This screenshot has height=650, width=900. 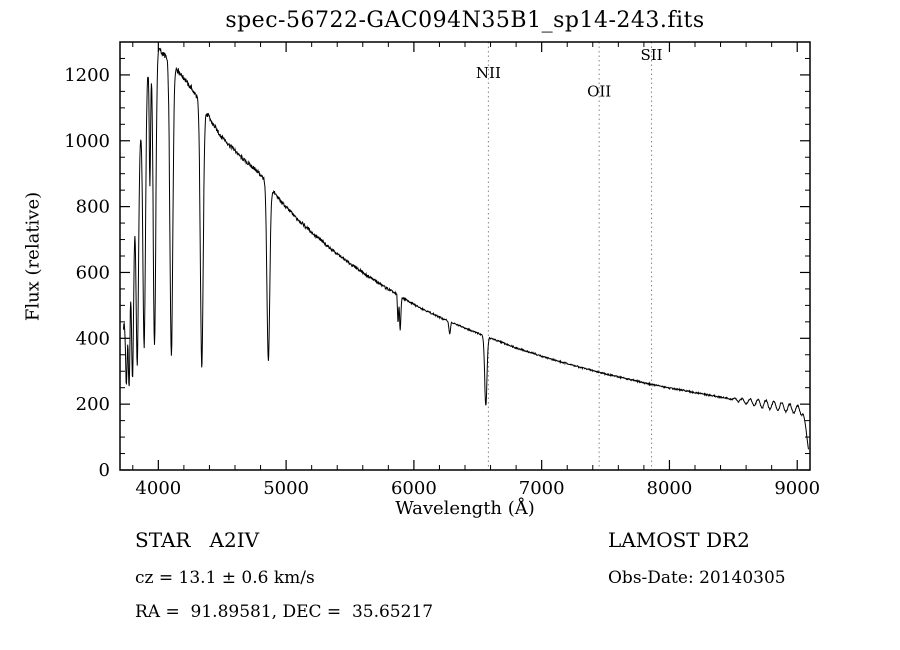 What do you see at coordinates (286, 488) in the screenshot?
I see `x-tick-label: 5000` at bounding box center [286, 488].